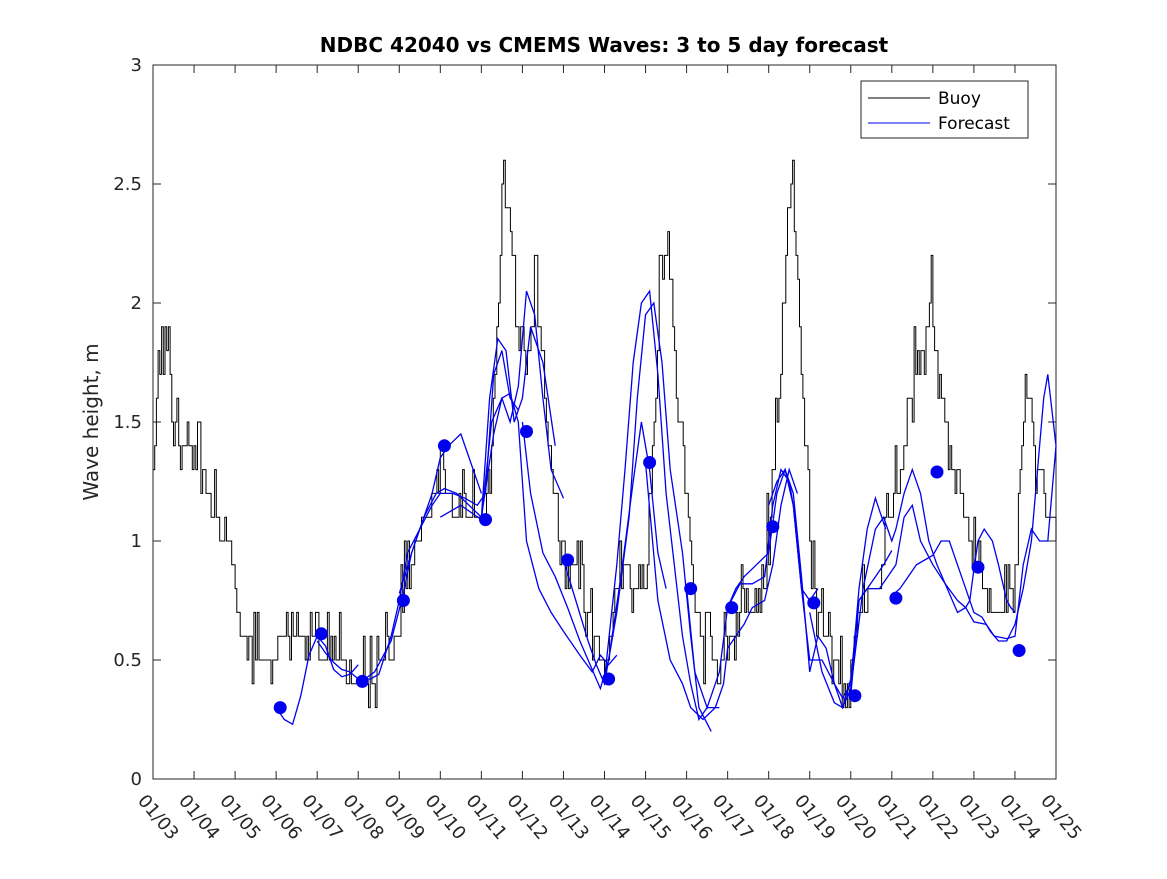  What do you see at coordinates (127, 184) in the screenshot?
I see `y-tick-label: 2.5` at bounding box center [127, 184].